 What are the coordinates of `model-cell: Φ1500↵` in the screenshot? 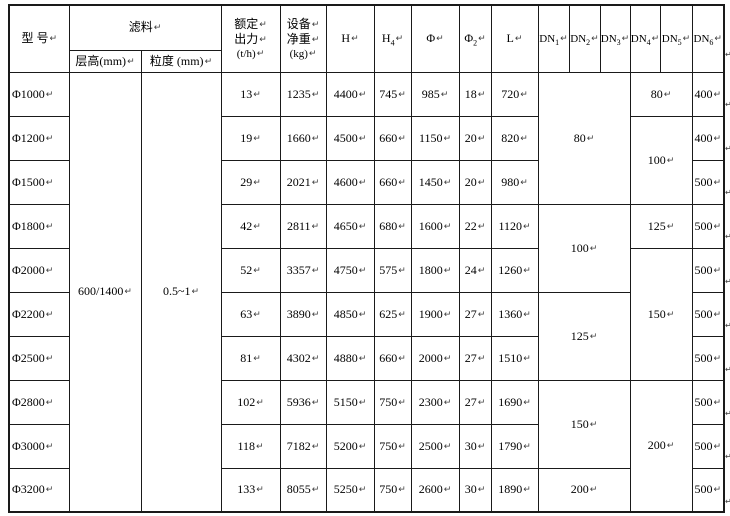 It's located at (39, 182).